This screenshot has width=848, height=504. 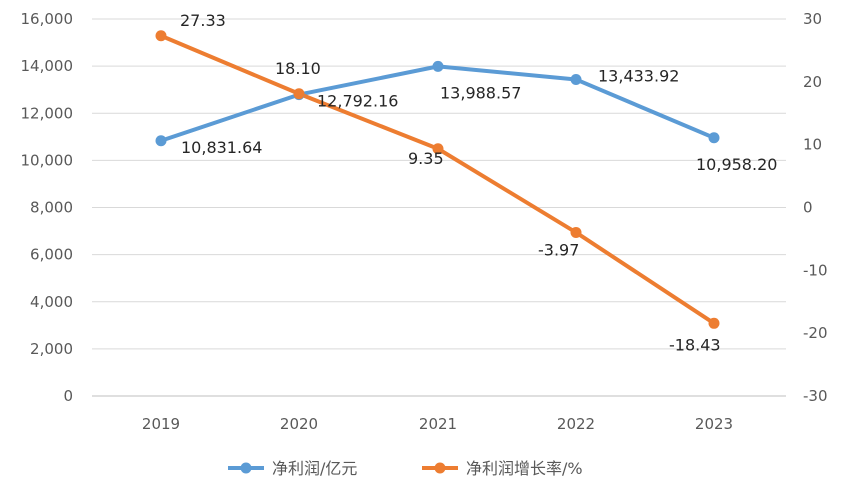 What do you see at coordinates (47, 66) in the screenshot?
I see `left-tick-label: 14,000` at bounding box center [47, 66].